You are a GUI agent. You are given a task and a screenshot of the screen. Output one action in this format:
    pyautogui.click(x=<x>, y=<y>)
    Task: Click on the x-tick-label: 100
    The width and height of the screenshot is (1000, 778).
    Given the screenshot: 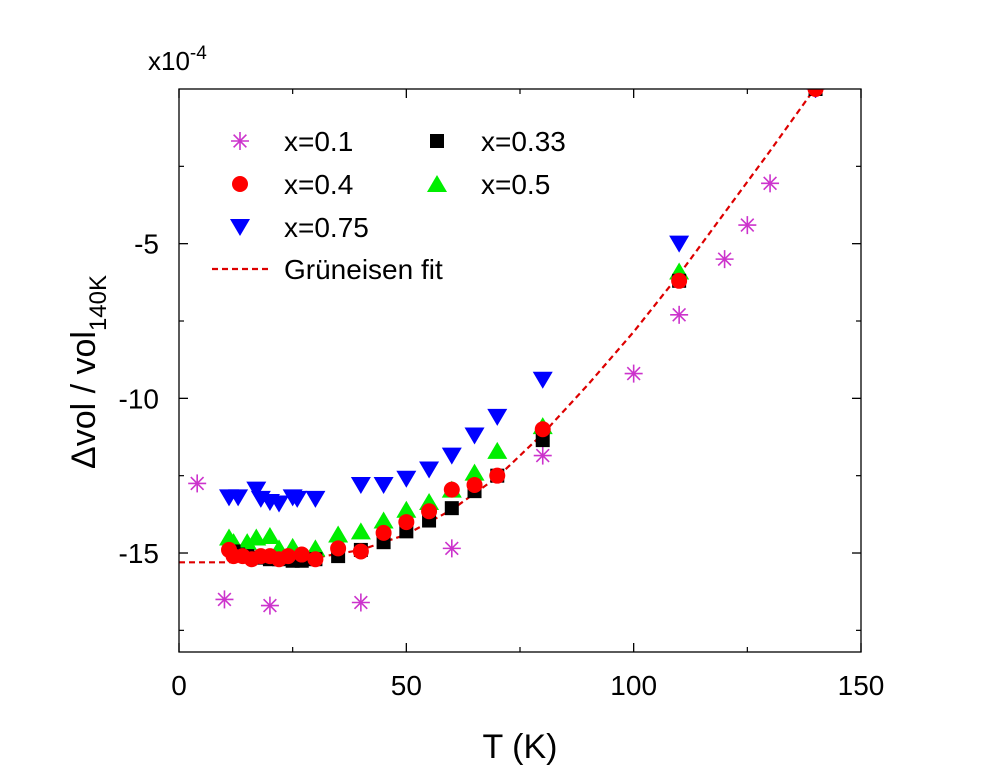 What is the action you would take?
    pyautogui.click(x=633, y=685)
    